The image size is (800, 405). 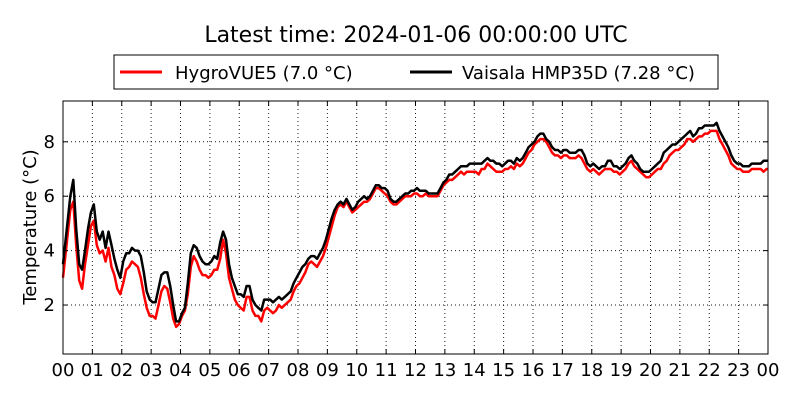 What do you see at coordinates (650, 370) in the screenshot?
I see `x-tick-label: 20` at bounding box center [650, 370].